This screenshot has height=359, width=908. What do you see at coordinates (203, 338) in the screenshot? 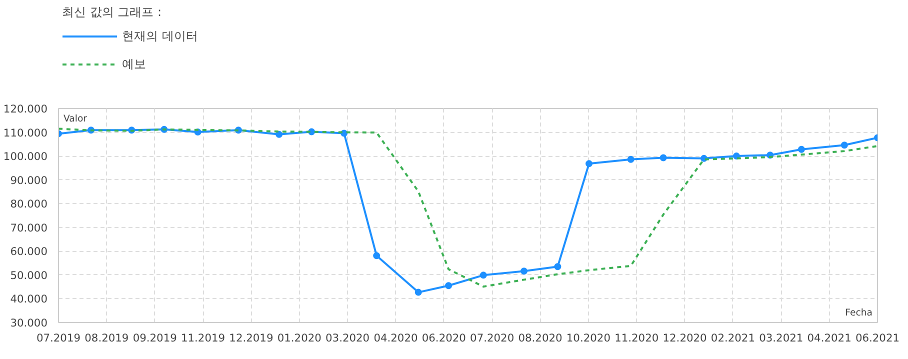
I see `x-tick-label: 11.2019` at bounding box center [203, 338].